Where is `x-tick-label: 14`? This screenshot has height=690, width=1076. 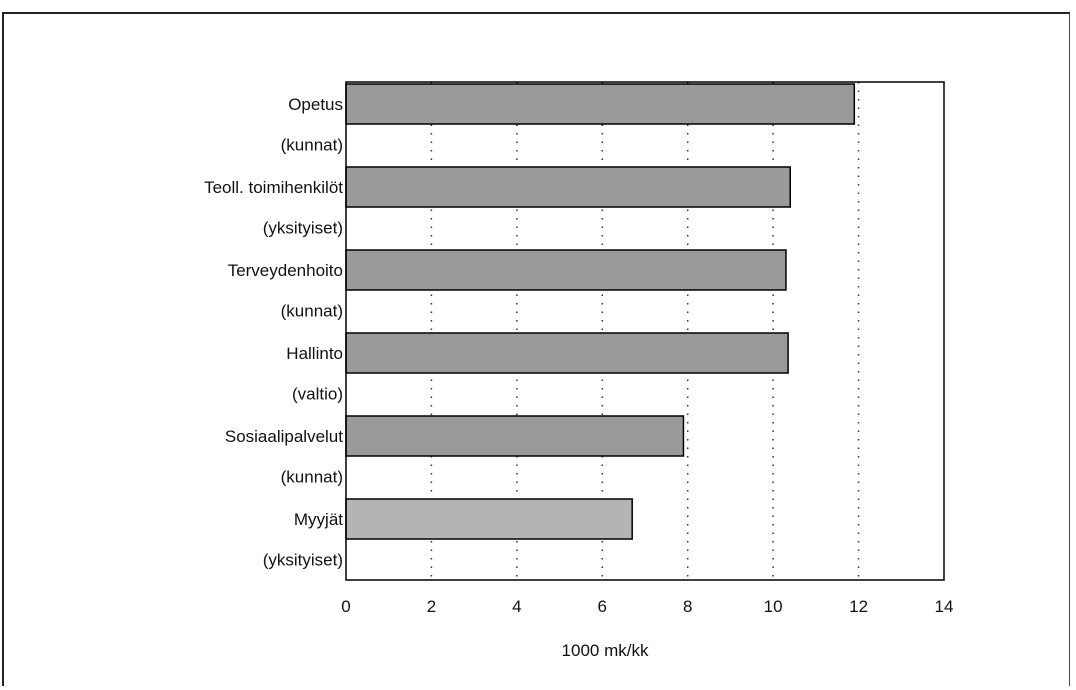 x-tick-label: 14 is located at coordinates (944, 606).